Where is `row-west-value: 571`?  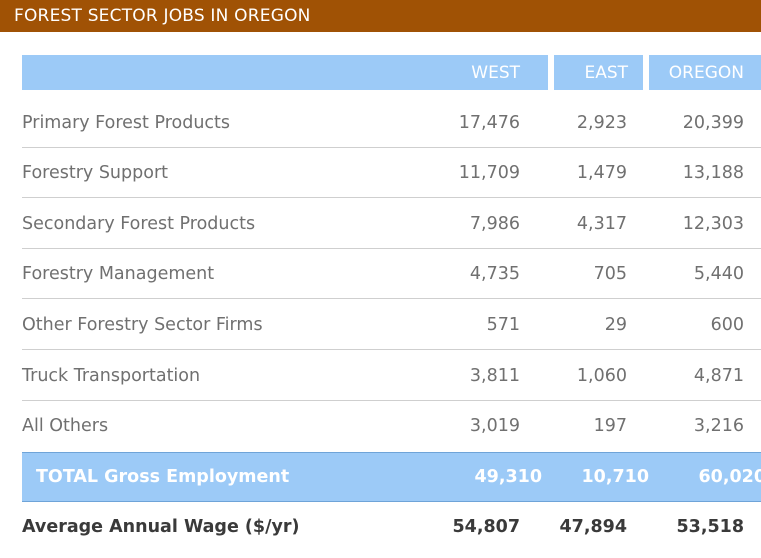
row-west-value: 571 is located at coordinates (503, 325).